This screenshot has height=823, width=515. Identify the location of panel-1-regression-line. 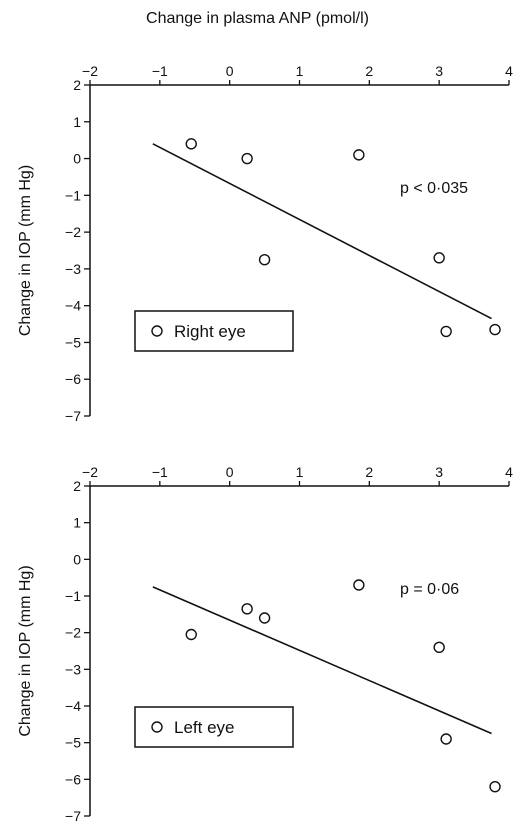
(322, 231).